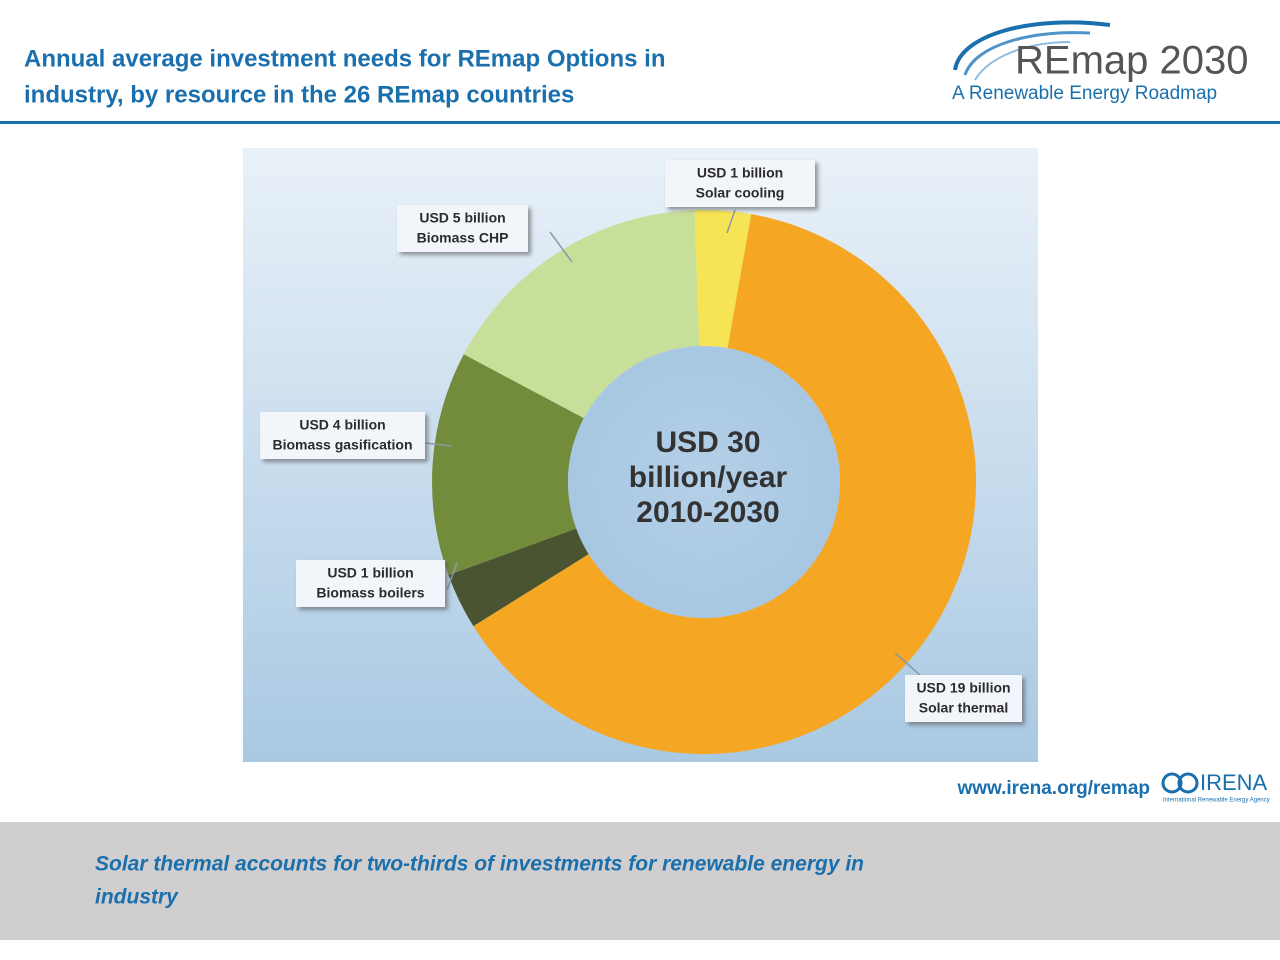  I want to click on logo-title: REmap 2030, so click(1131, 61).